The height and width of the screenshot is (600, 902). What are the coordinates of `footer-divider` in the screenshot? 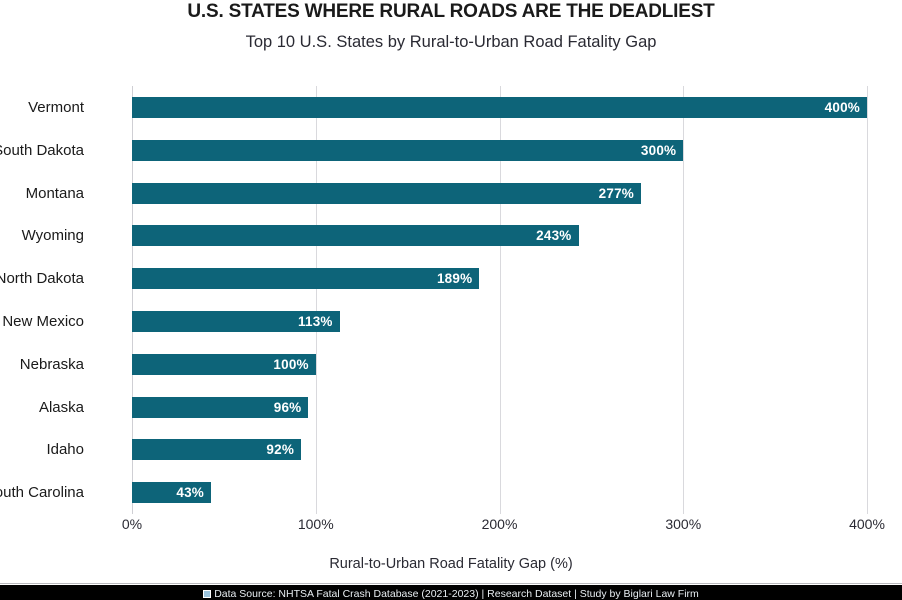 It's located at (451, 583).